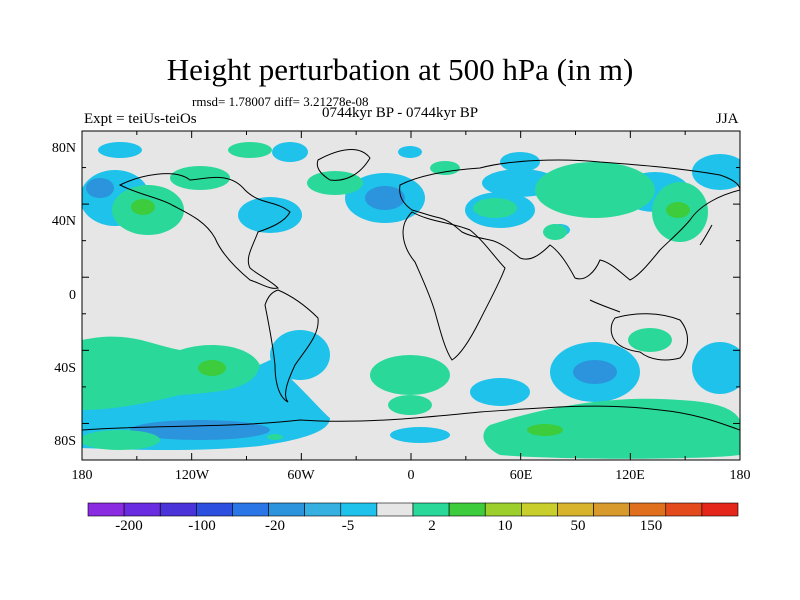 Image resolution: width=800 pixels, height=600 pixels. I want to click on chart-title: Height perturbation at 500 hPa (in m), so click(400, 69).